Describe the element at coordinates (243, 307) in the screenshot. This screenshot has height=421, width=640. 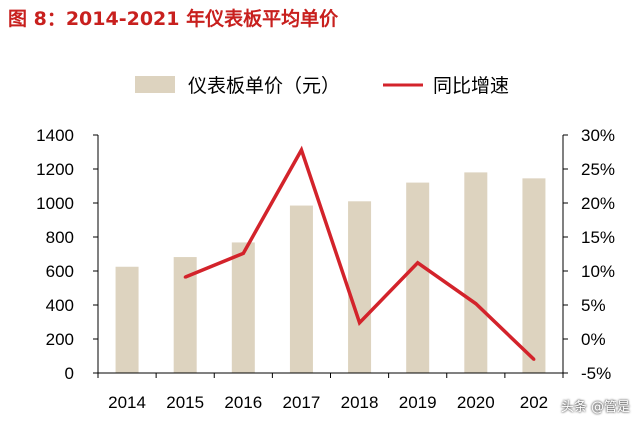
I see `bar-2016` at that location.